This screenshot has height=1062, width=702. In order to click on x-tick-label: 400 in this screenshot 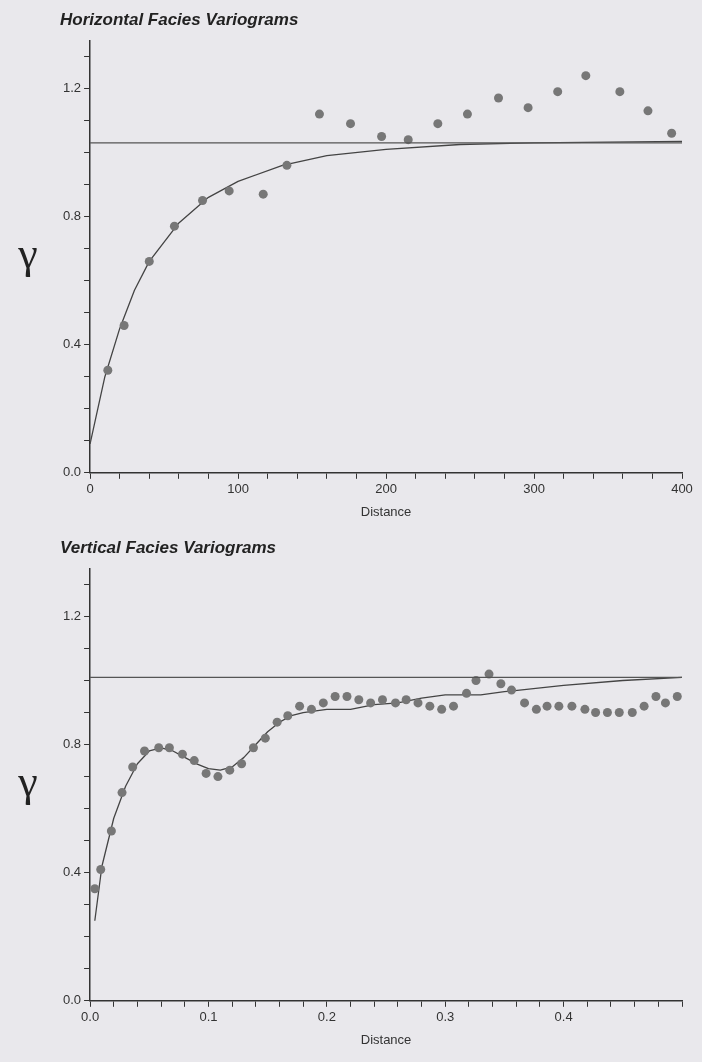, I will do `click(682, 489)`.